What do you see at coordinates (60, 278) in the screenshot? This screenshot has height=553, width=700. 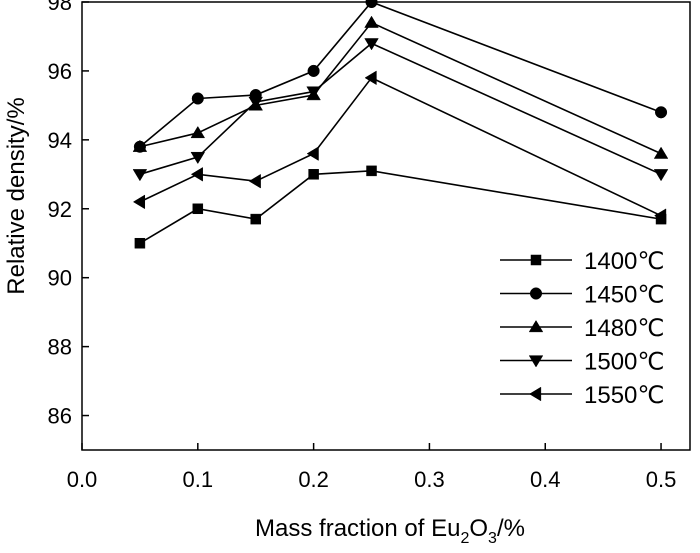 I see `y-tick-label: 90` at bounding box center [60, 278].